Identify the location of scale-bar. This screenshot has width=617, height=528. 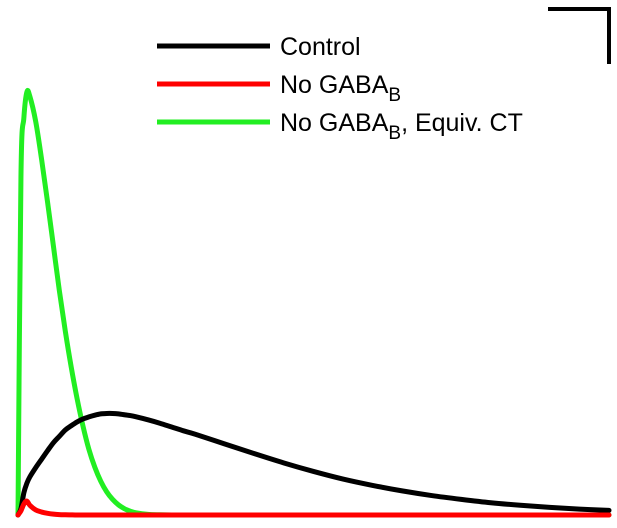
(579, 35).